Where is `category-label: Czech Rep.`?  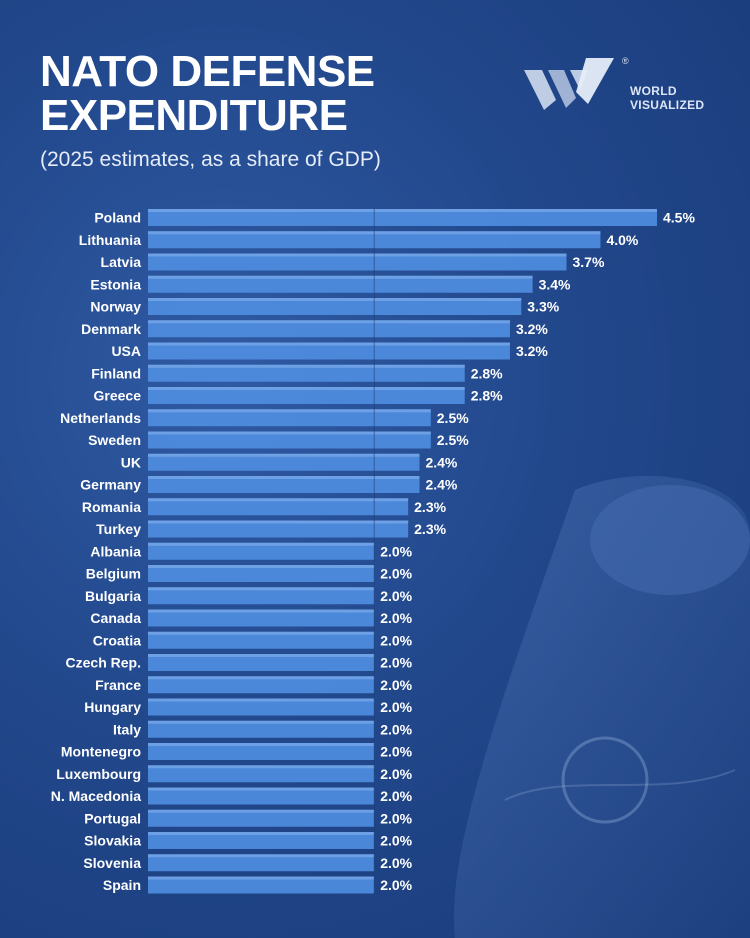
category-label: Czech Rep. is located at coordinates (103, 663).